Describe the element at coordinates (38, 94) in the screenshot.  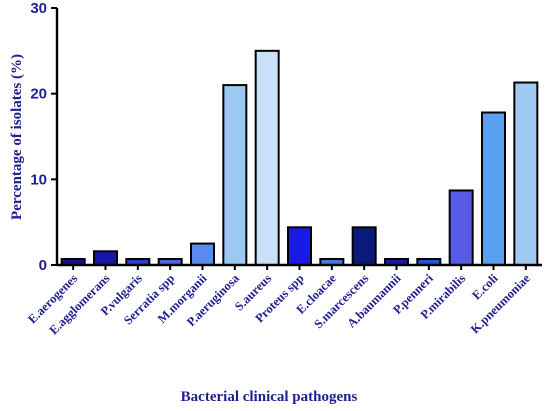
I see `y-tick-label: 20` at that location.